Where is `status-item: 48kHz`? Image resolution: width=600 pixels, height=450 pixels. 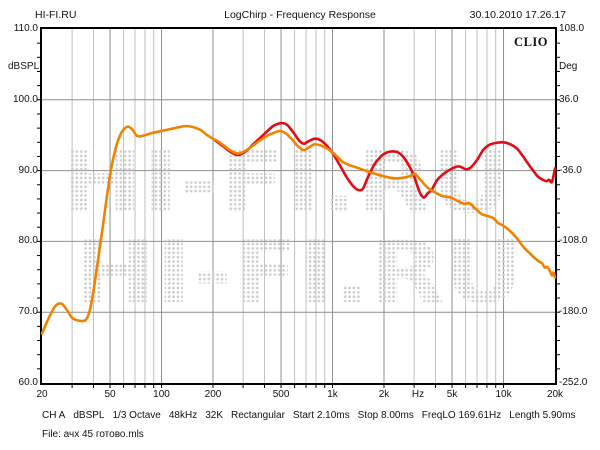
status-item: 48kHz is located at coordinates (183, 415).